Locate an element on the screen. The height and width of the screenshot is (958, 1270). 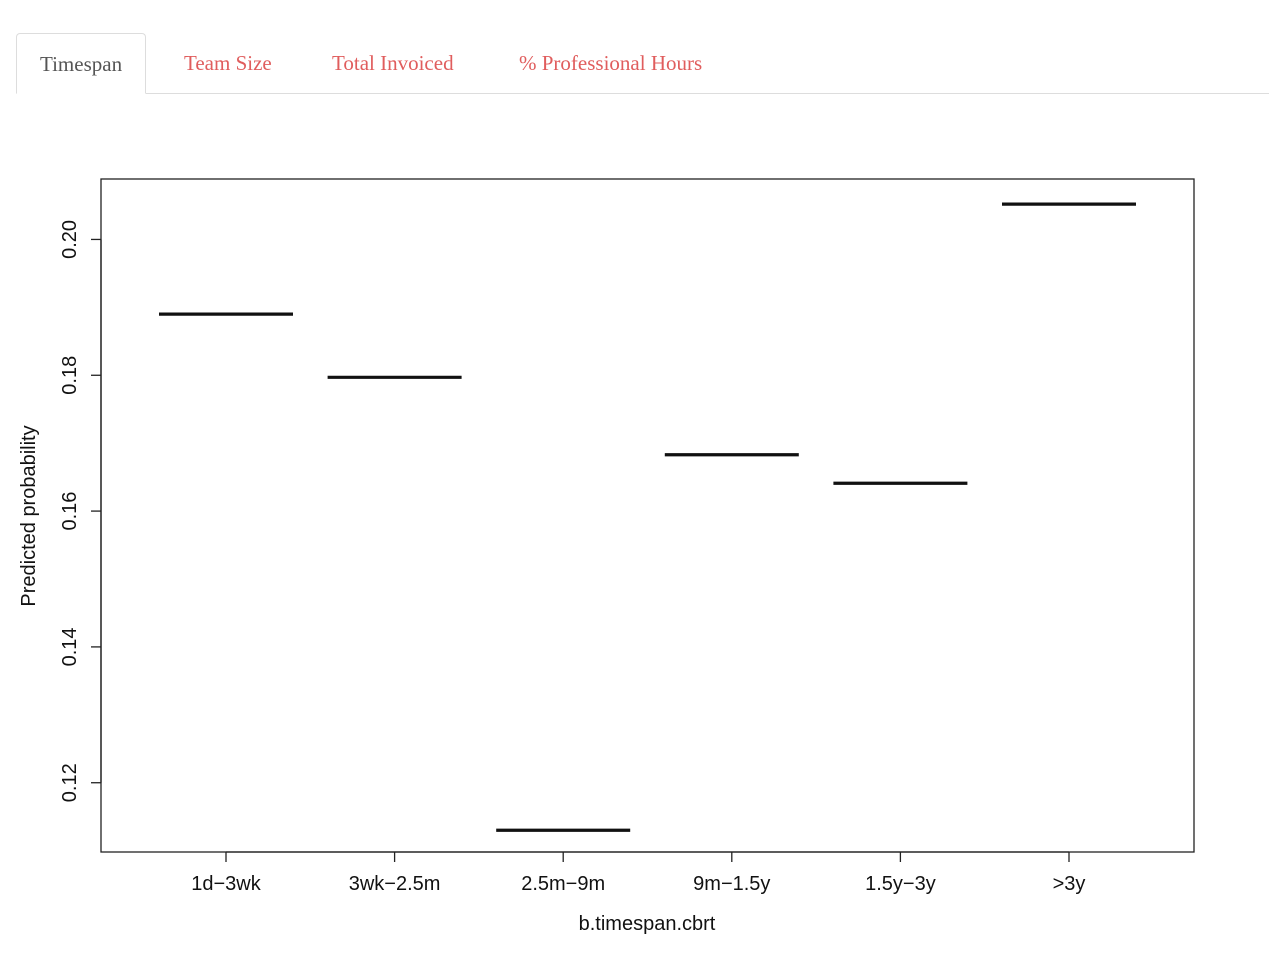
x-tick-label-3: 9m−1.5y is located at coordinates (731, 884).